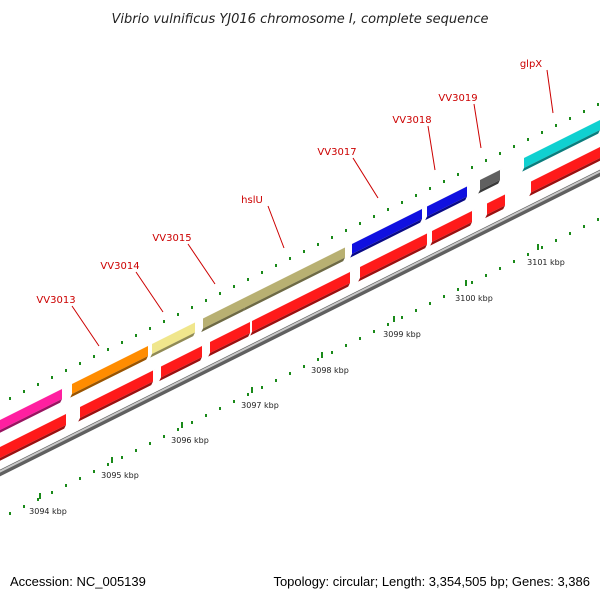  Describe the element at coordinates (550, 91) in the screenshot. I see `leader-line-glpx` at that location.